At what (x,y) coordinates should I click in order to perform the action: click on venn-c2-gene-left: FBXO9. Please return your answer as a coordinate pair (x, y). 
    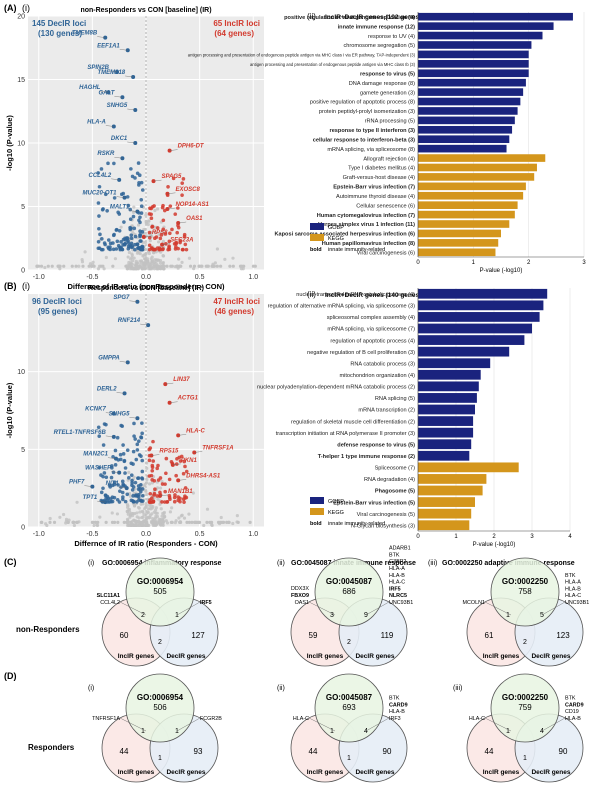
    Looking at the image, I should click on (300, 596).